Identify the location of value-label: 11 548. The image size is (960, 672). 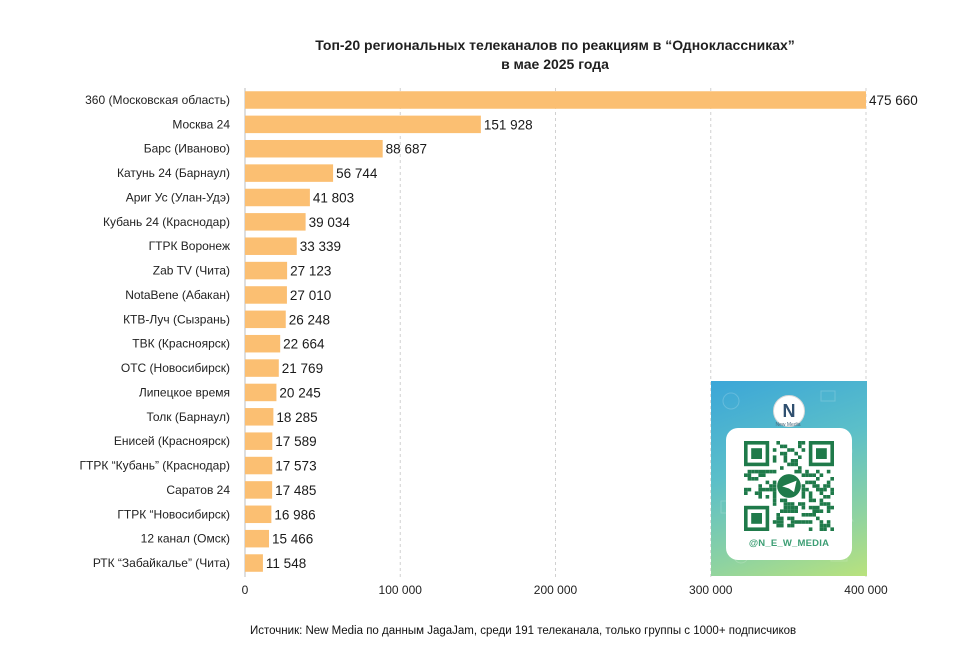
(286, 563).